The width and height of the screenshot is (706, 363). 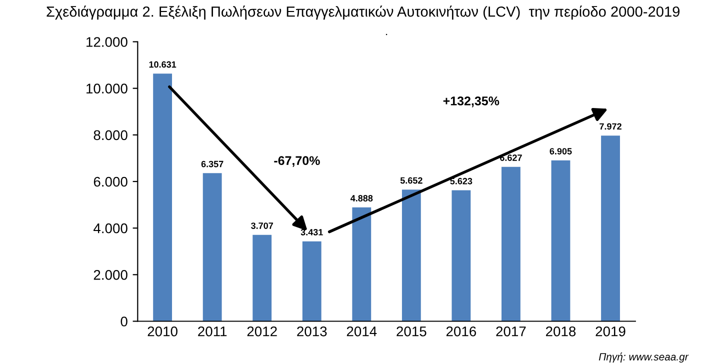 What do you see at coordinates (111, 135) in the screenshot?
I see `y-tick-label: 8.000` at bounding box center [111, 135].